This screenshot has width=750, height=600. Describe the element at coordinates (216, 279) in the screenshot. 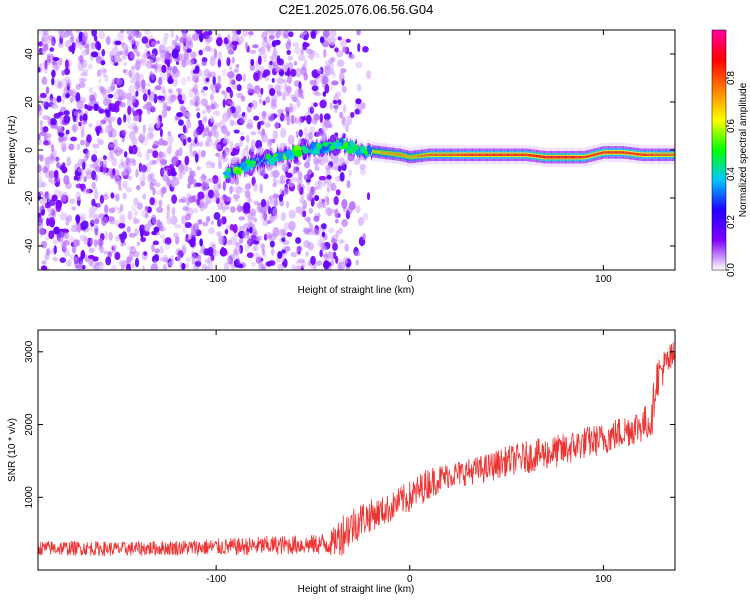

I see `x-tick-label: -100` at that location.